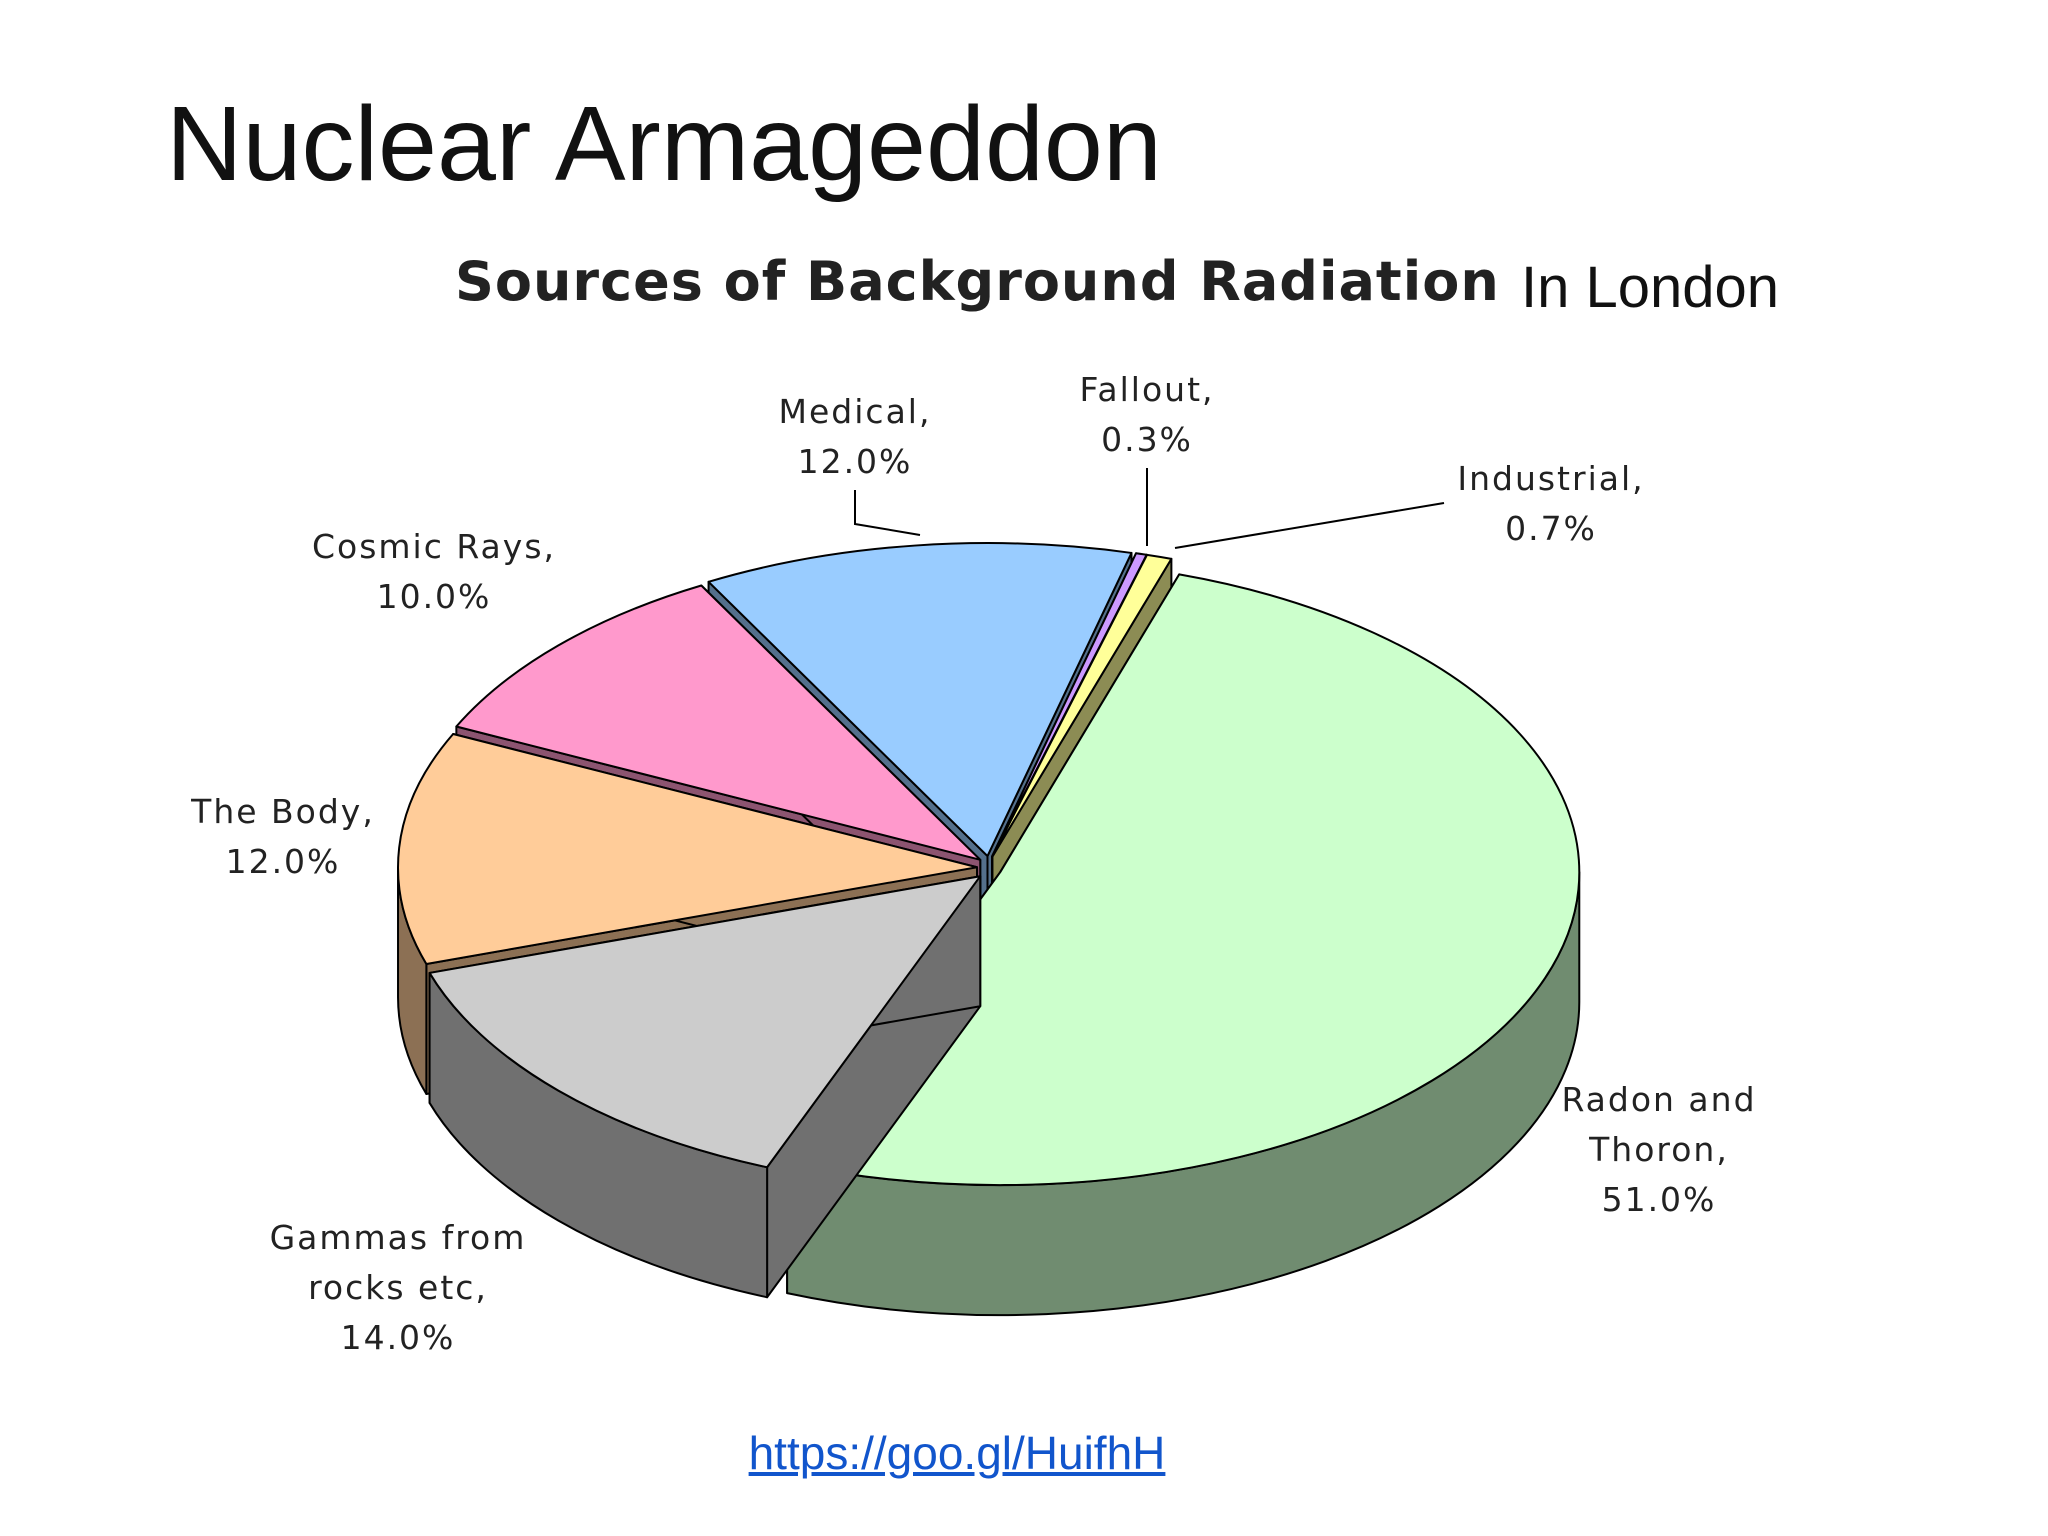 The width and height of the screenshot is (2048, 1536). Describe the element at coordinates (434, 596) in the screenshot. I see `value-label: 10.0%` at that location.